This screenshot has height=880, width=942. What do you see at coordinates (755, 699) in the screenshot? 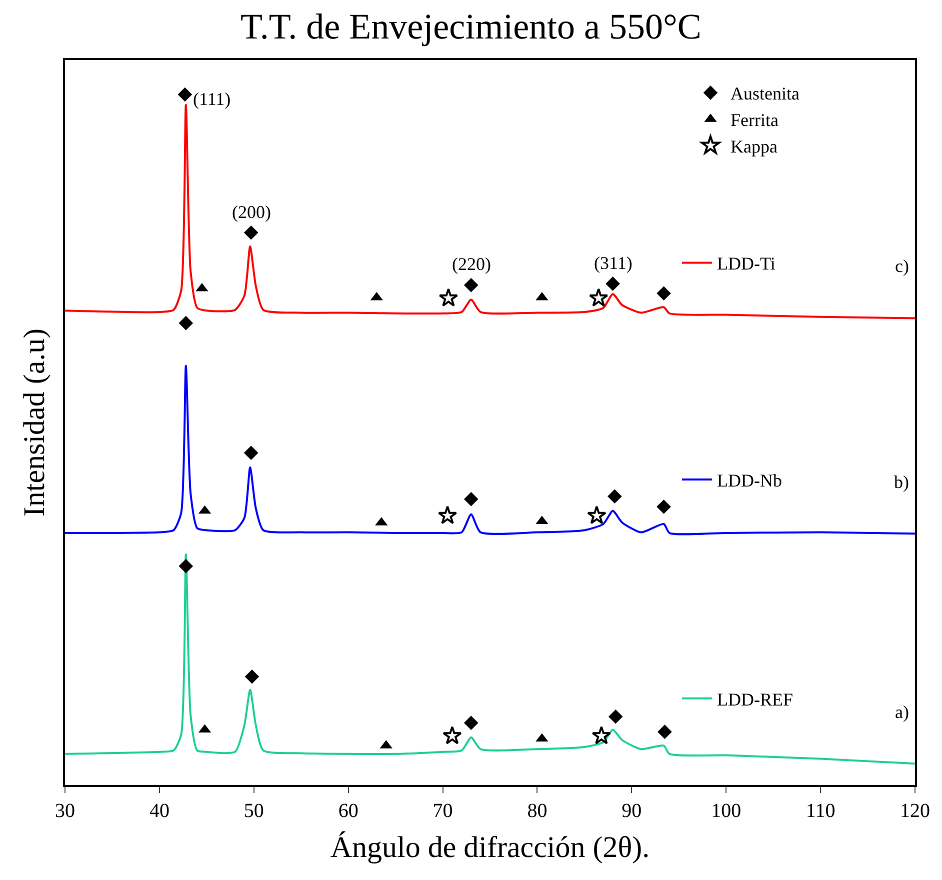
I see `legend-label: LDD-REF` at bounding box center [755, 699].